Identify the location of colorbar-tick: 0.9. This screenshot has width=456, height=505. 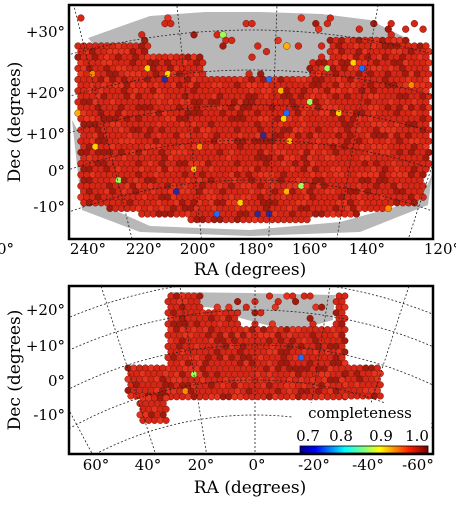
(381, 436).